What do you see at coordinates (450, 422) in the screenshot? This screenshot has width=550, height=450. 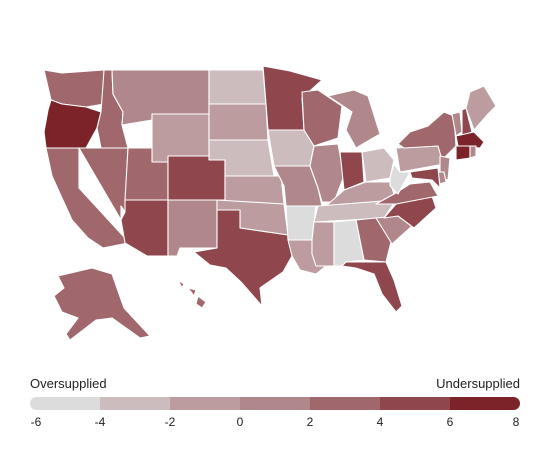 I see `legend-tick-label: 6` at bounding box center [450, 422].